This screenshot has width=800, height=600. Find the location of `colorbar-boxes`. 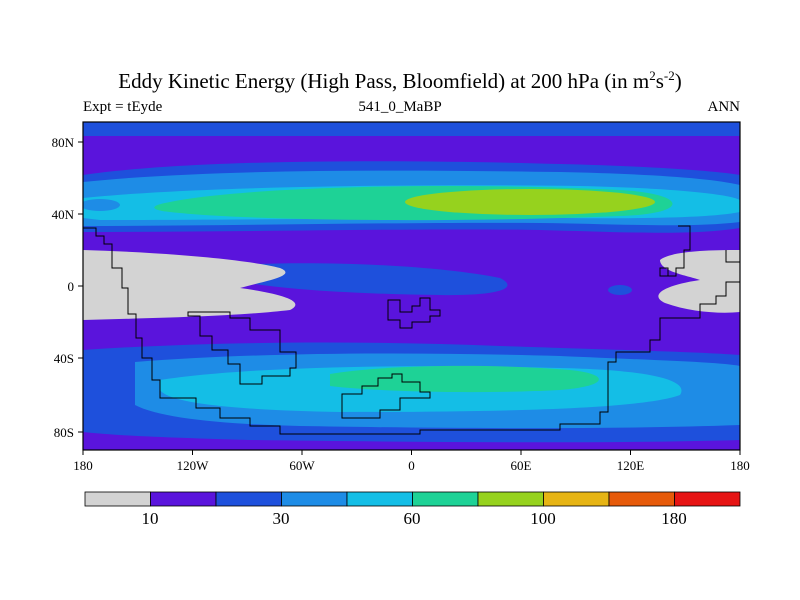

colorbar-boxes is located at coordinates (412, 499).